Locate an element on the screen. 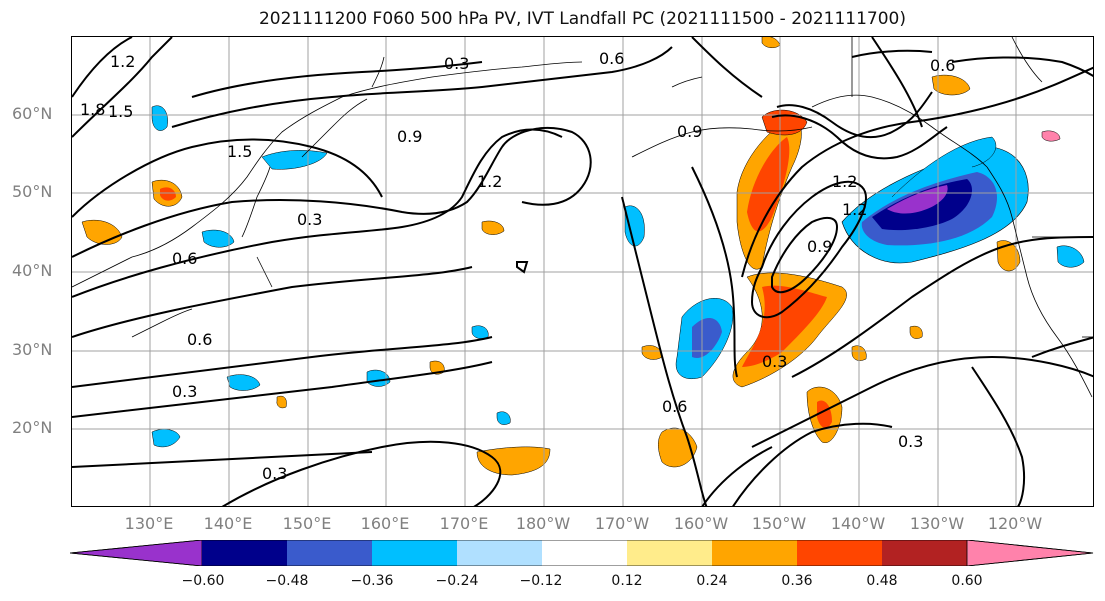  lon-label-150w: 150°W is located at coordinates (779, 523).